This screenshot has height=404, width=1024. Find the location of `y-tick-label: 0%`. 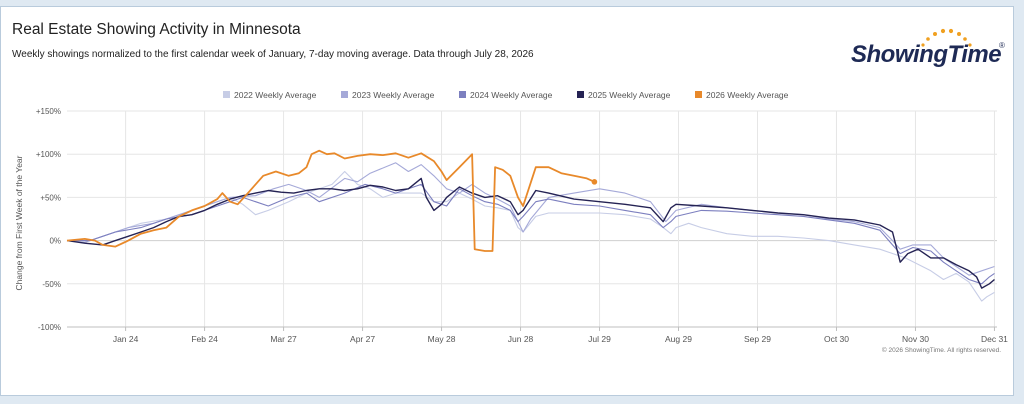

y-tick-label: 0% is located at coordinates (55, 241).